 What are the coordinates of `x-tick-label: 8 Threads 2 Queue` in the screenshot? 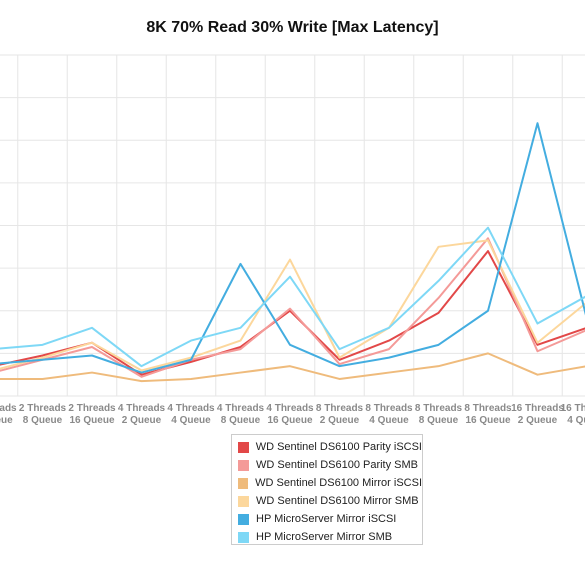 It's located at (340, 414).